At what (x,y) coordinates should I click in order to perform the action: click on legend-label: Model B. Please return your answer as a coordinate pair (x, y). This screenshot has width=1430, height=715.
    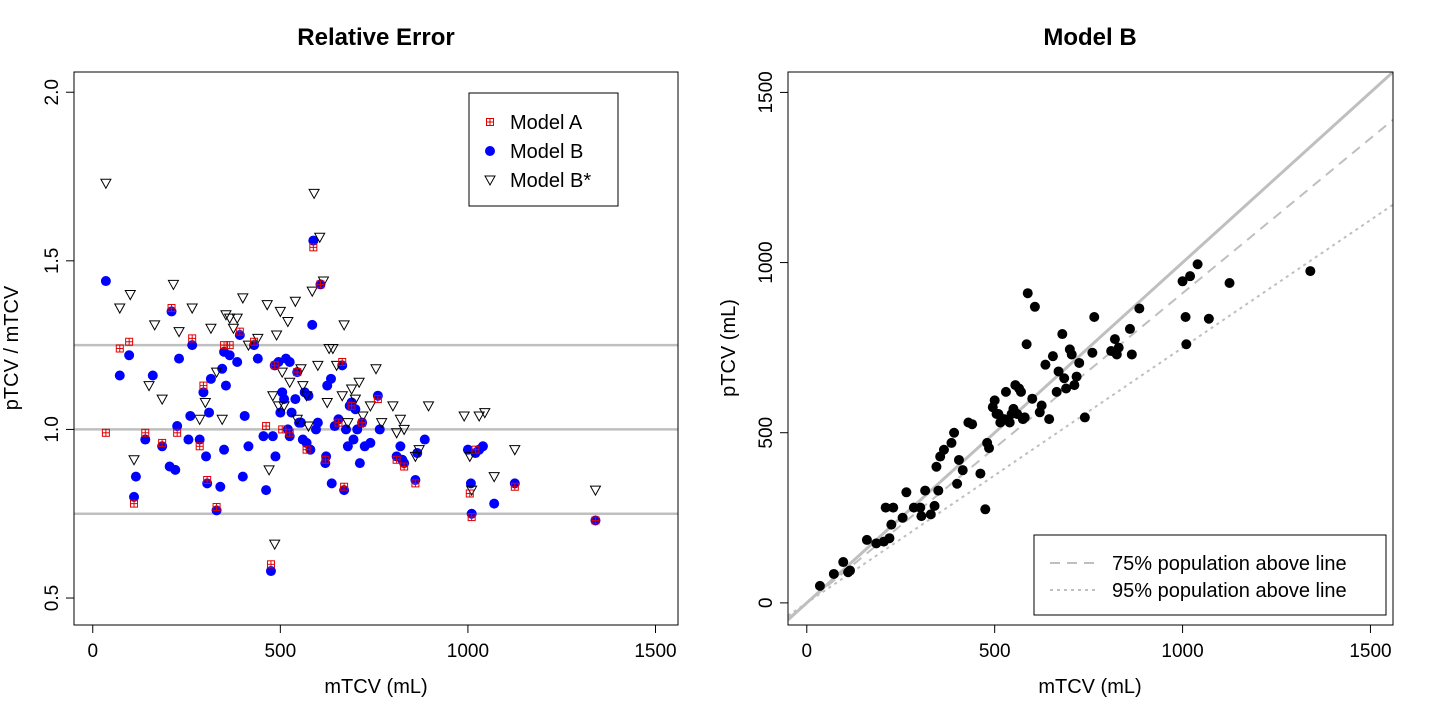
    Looking at the image, I should click on (546, 152).